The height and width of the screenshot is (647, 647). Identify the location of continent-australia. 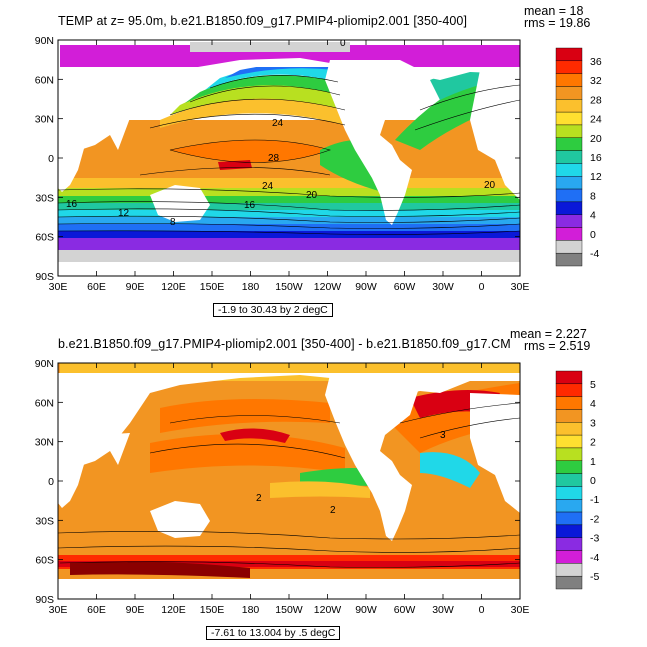
(180, 203).